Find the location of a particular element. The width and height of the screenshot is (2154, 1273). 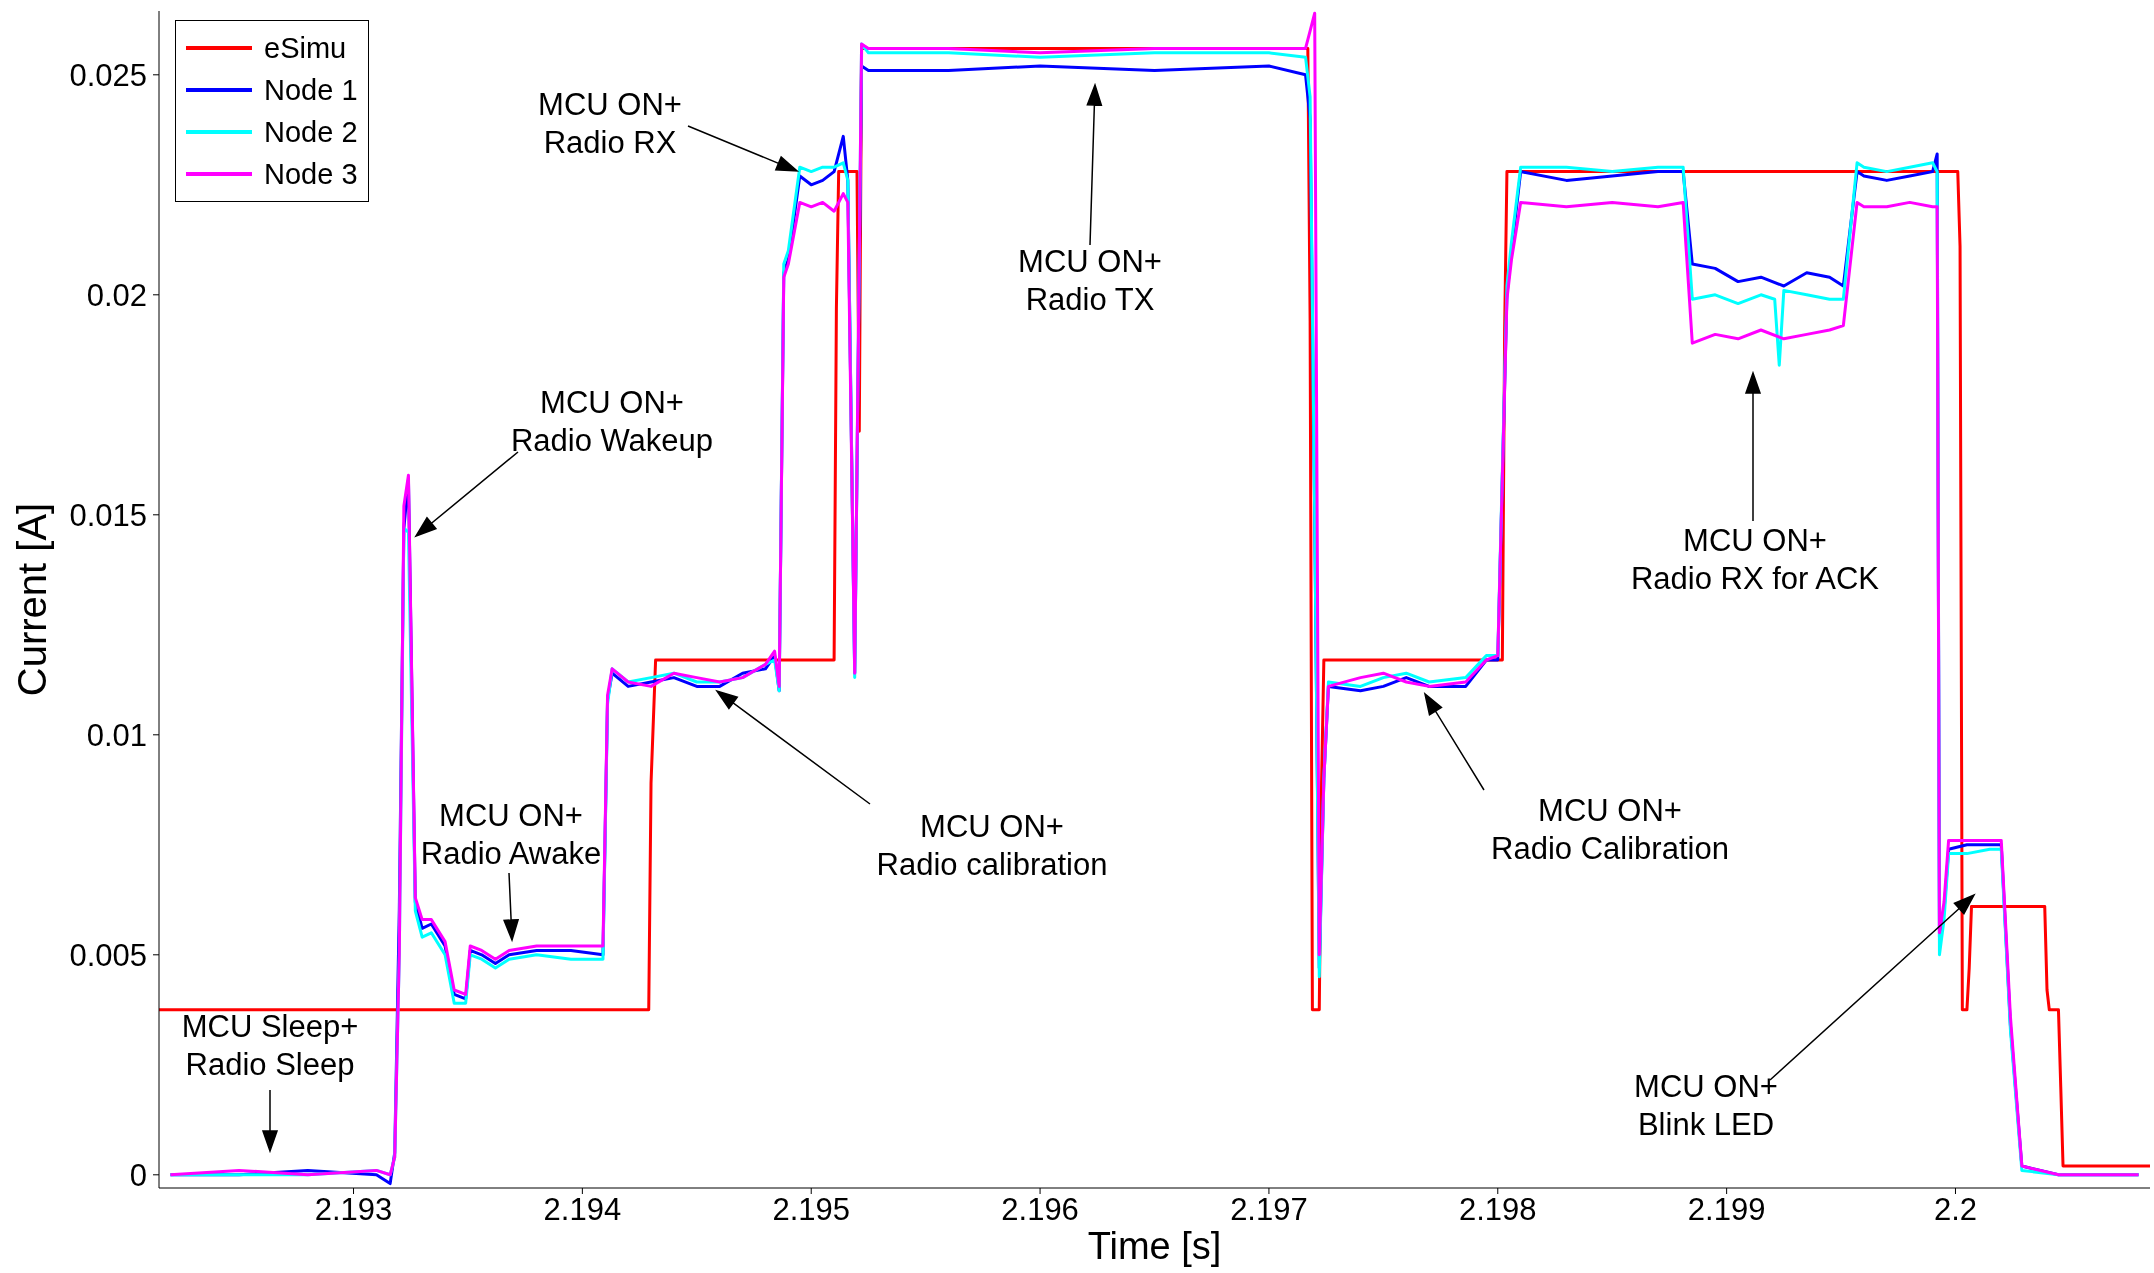

x-tick-label: 2.194 is located at coordinates (582, 1210).